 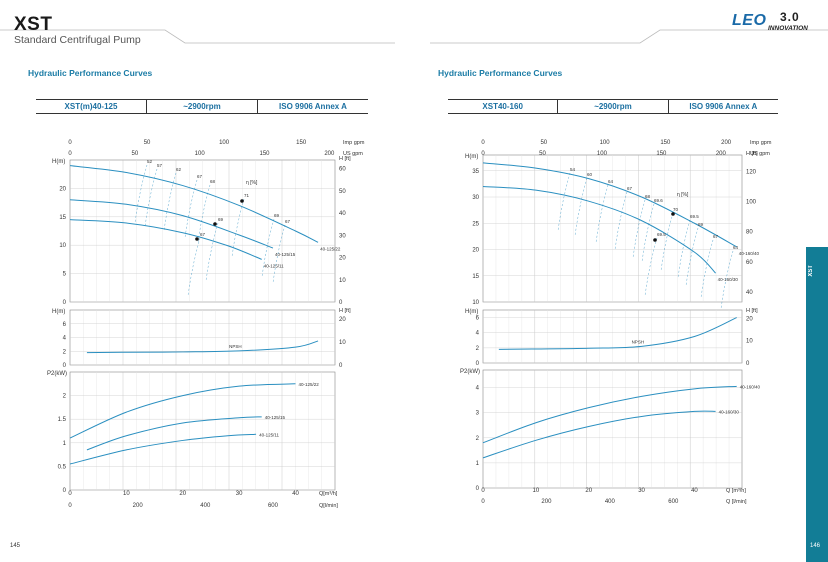 I want to click on head-curve-label: 40-125/22, so click(x=330, y=248).